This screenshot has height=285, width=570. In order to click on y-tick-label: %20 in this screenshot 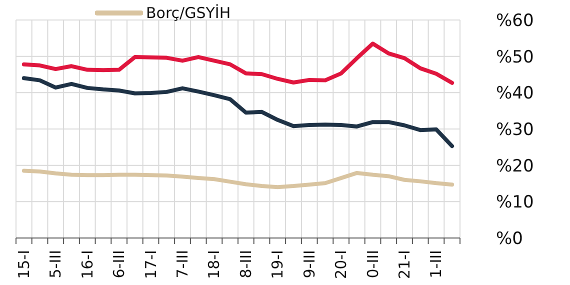, I will do `click(515, 166)`.